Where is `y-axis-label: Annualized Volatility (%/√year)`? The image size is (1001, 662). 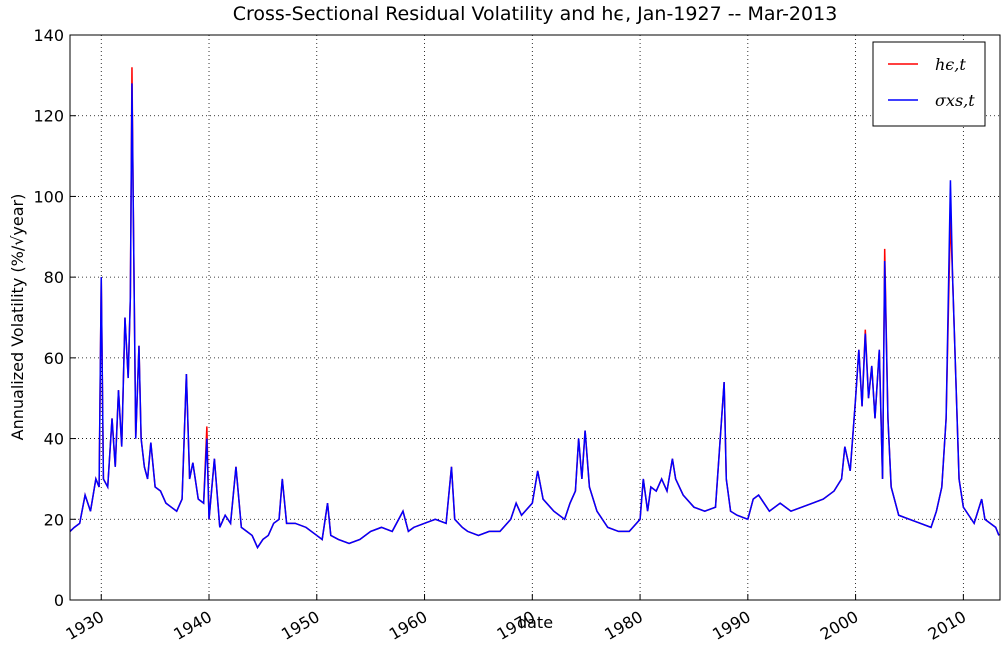
y-axis-label: Annualized Volatility (%/√year) is located at coordinates (17, 317).